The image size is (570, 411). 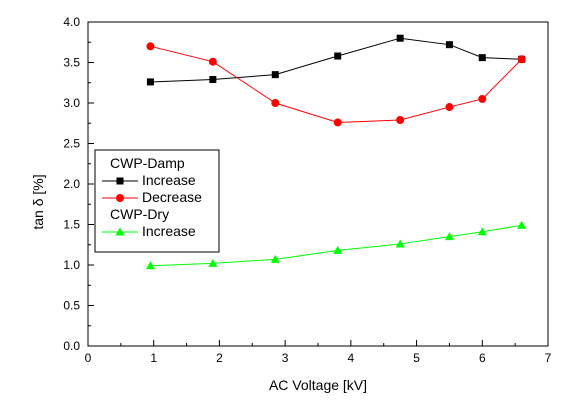 What do you see at coordinates (548, 358) in the screenshot?
I see `x-tick-label: 7` at bounding box center [548, 358].